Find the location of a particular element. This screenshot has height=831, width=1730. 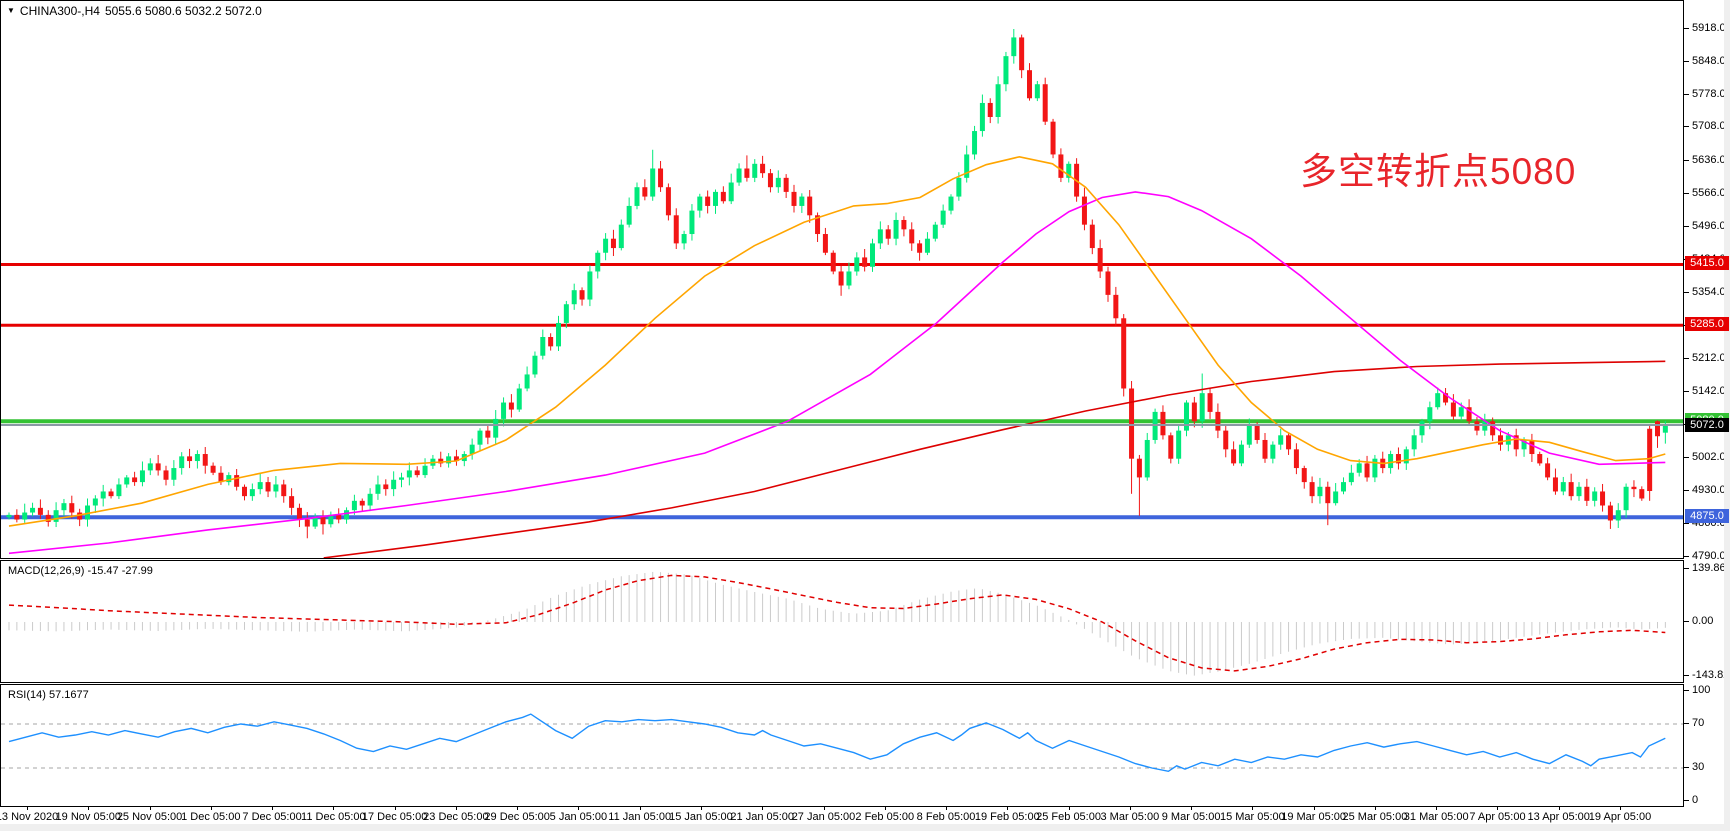

rsi-label: 0 is located at coordinates (1695, 800).